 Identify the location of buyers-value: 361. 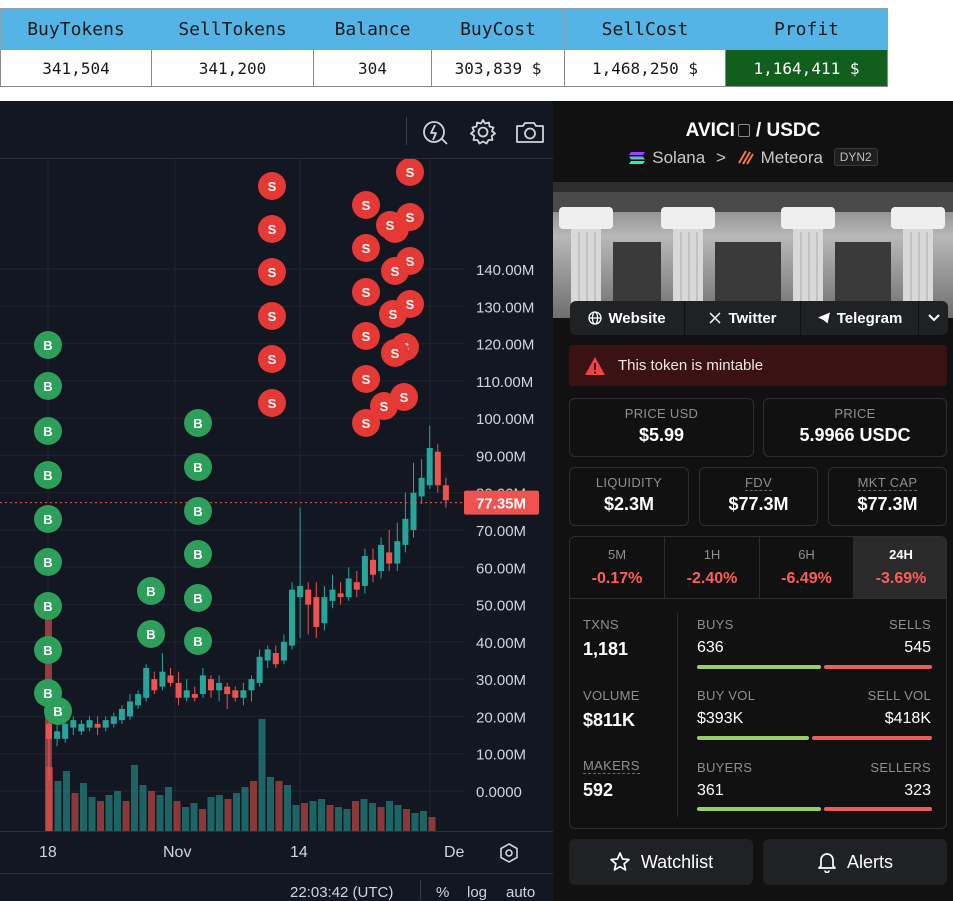
(710, 790).